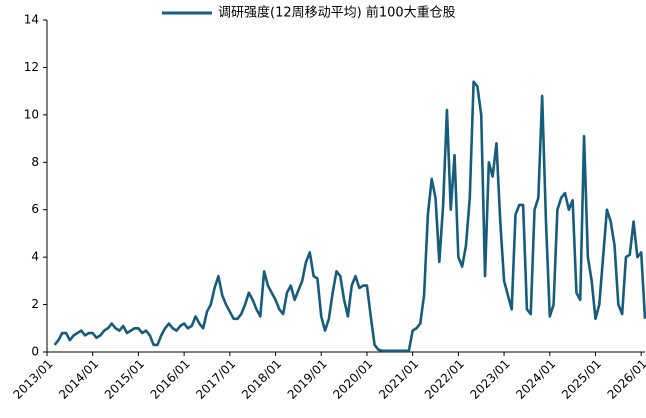  Describe the element at coordinates (490, 379) in the screenshot. I see `x-tick-label: 2023/01` at that location.